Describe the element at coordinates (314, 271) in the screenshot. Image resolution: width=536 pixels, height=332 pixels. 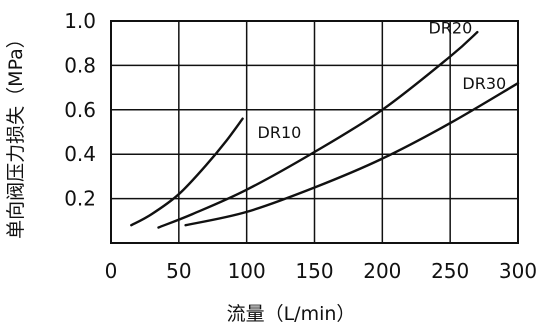
I see `x-tick-label-3: 150` at that location.